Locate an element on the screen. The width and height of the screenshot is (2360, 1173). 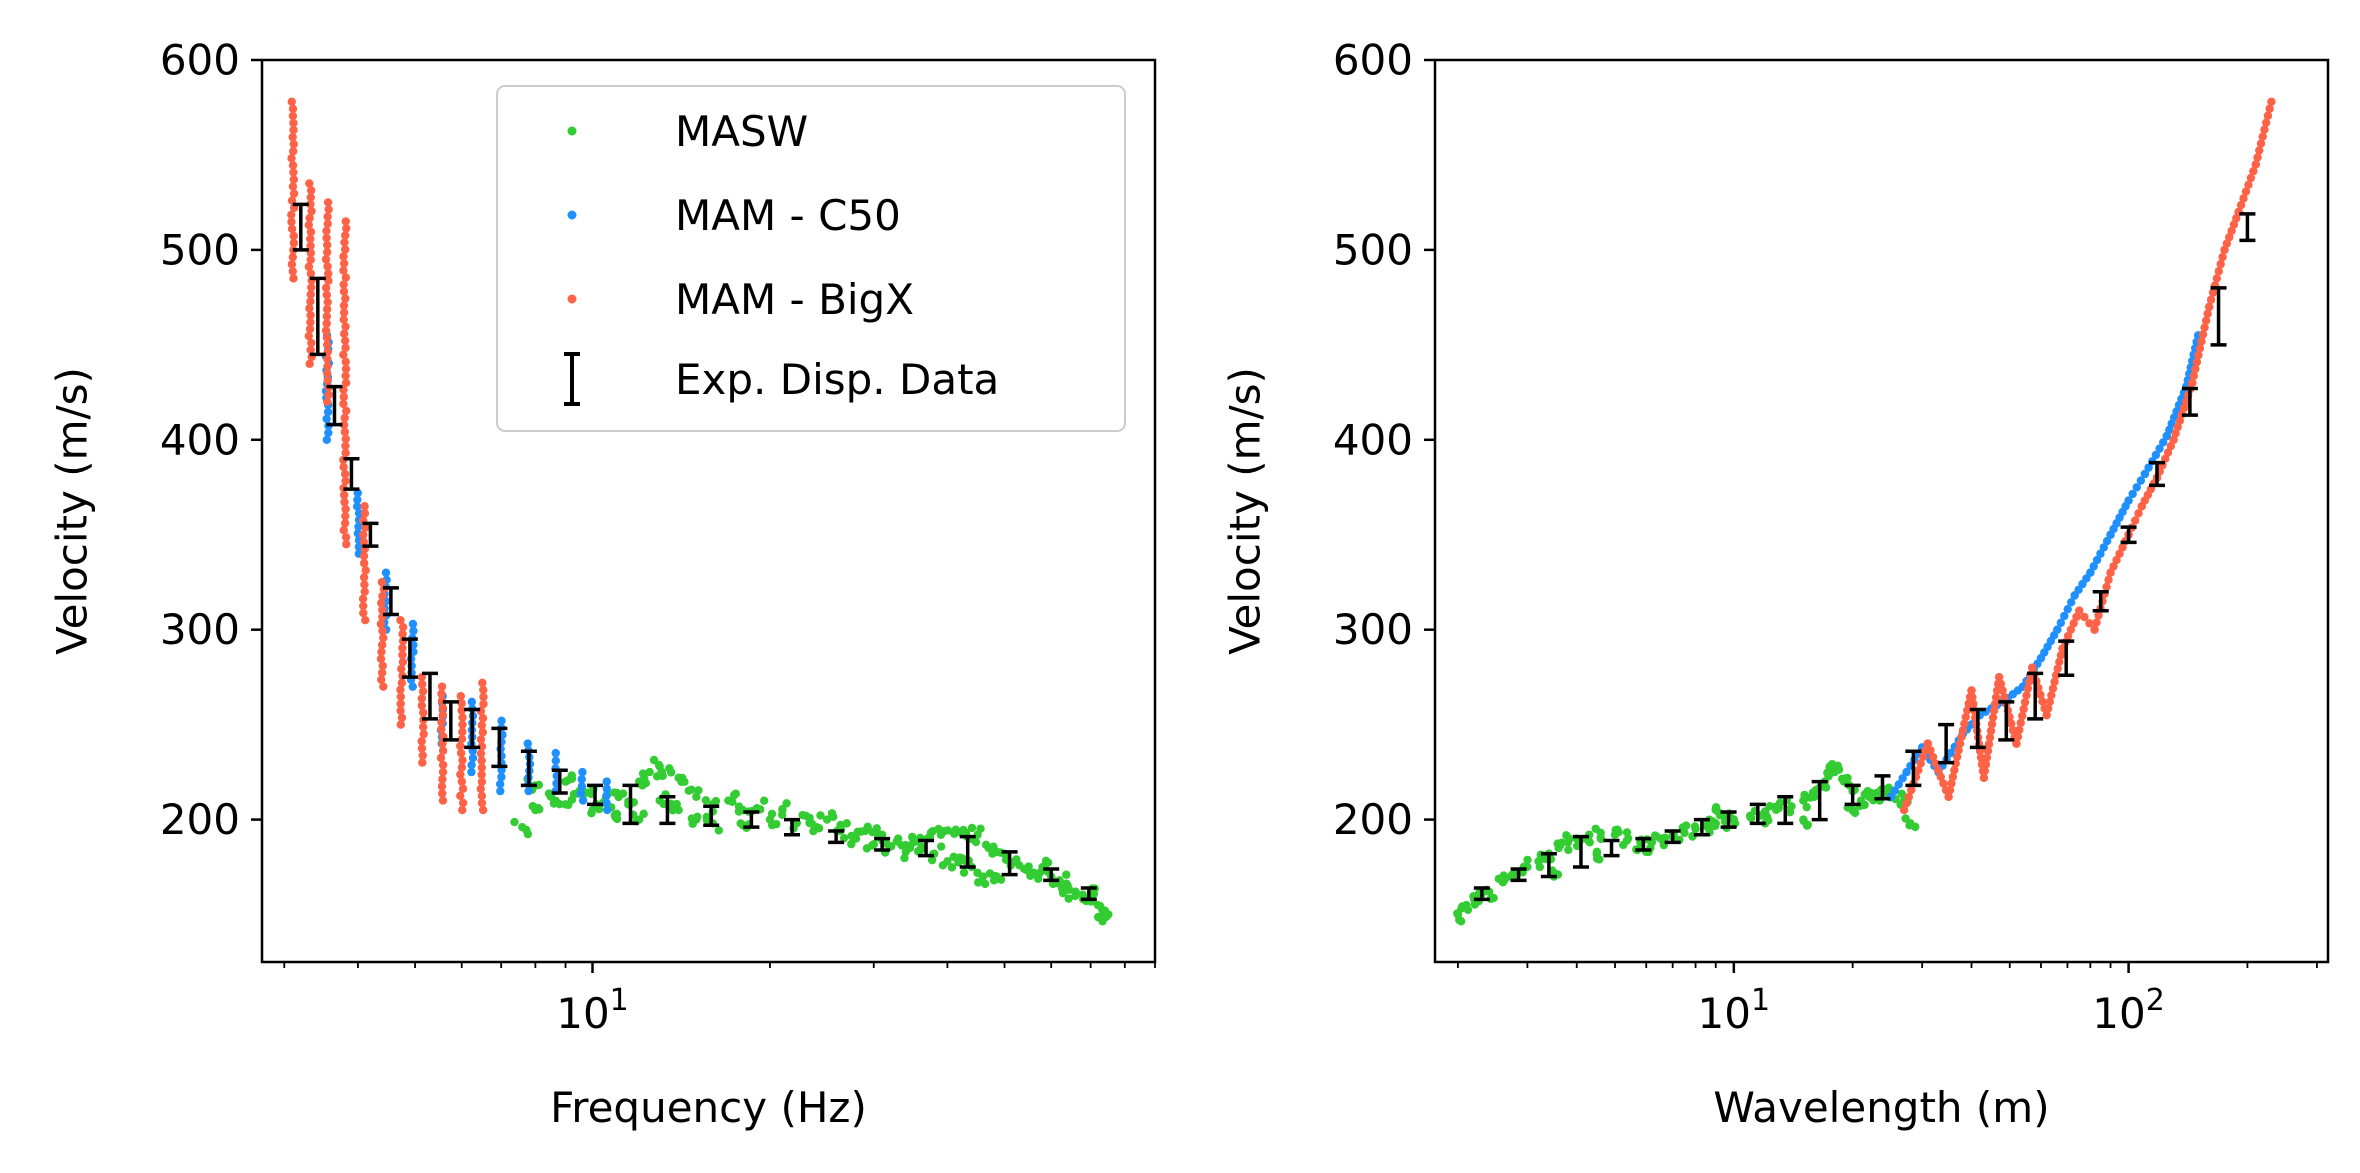
y-tick-label: 200 is located at coordinates (200, 819).